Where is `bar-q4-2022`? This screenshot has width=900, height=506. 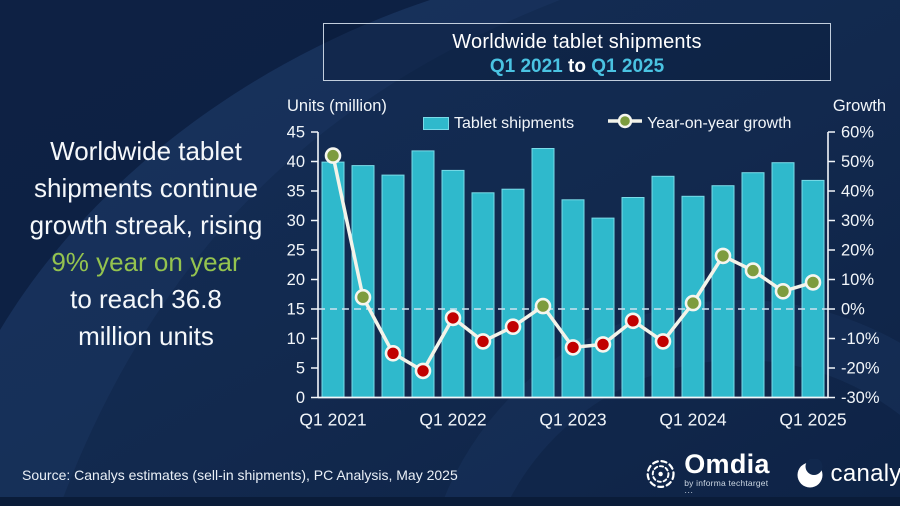 bar-q4-2022 is located at coordinates (543, 273).